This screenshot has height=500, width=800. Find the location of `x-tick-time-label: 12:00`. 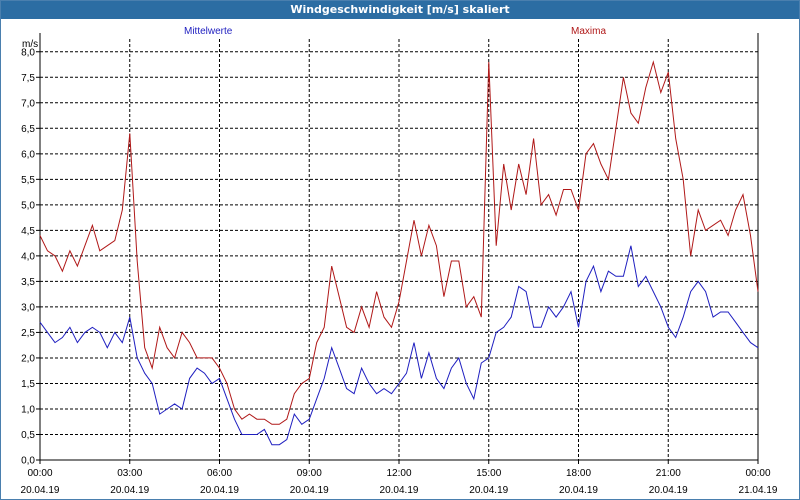

x-tick-time-label: 12:00 is located at coordinates (398, 473).